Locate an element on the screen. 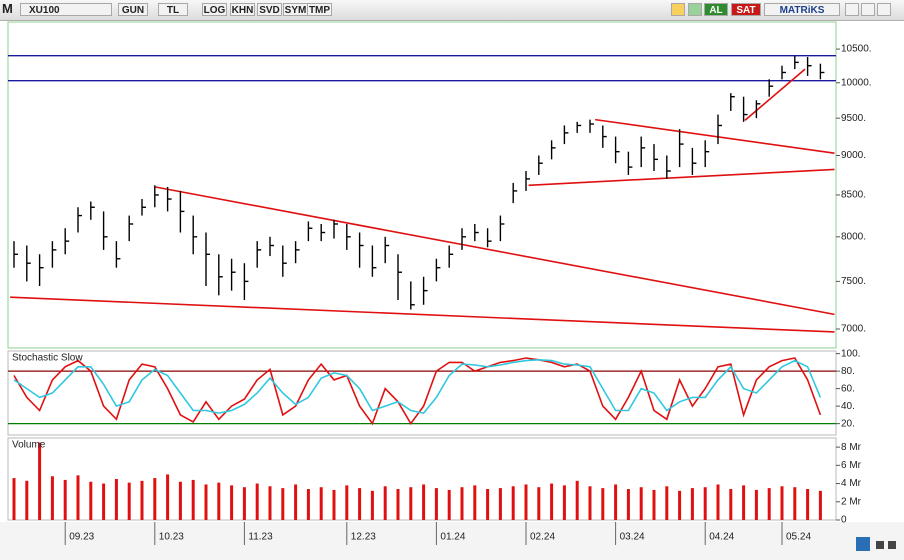  brand: MATRiKS is located at coordinates (802, 9).